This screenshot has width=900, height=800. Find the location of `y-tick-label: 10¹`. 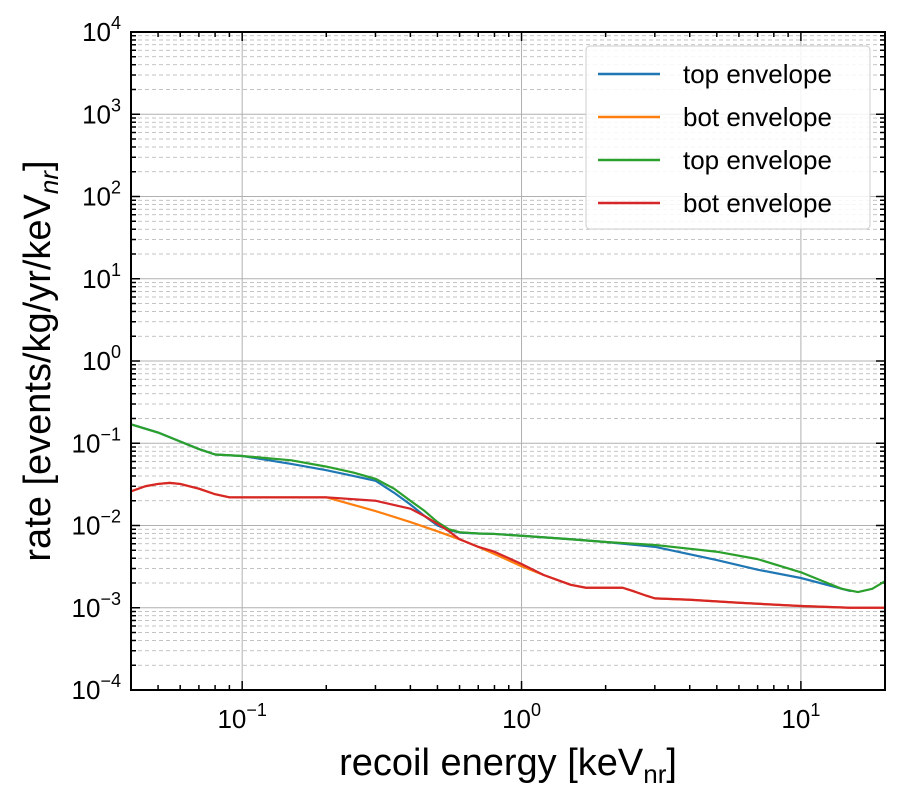

y-tick-label: 10¹ is located at coordinates (101, 277).